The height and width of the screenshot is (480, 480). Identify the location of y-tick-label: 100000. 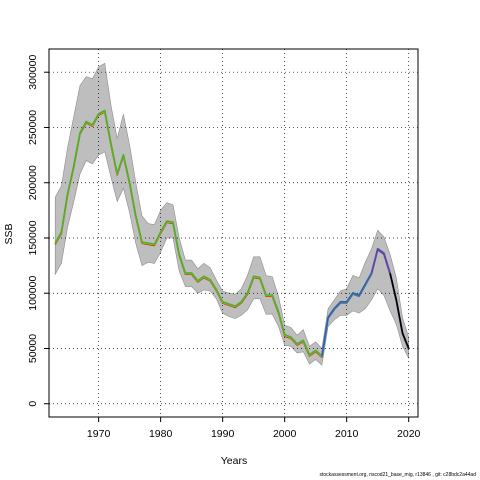
(33, 293).